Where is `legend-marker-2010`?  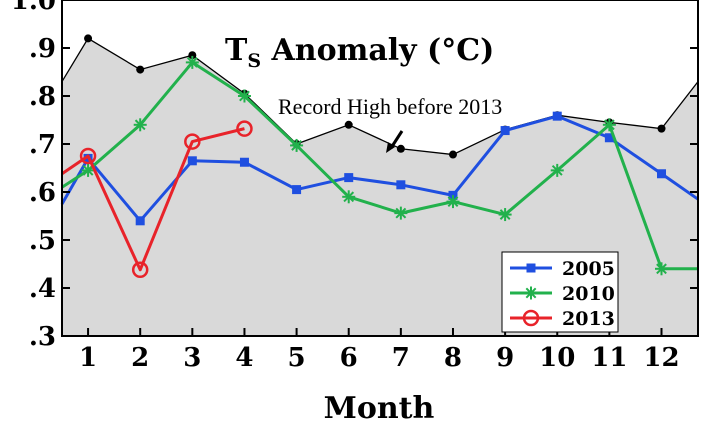
legend-marker-2010 is located at coordinates (531, 293).